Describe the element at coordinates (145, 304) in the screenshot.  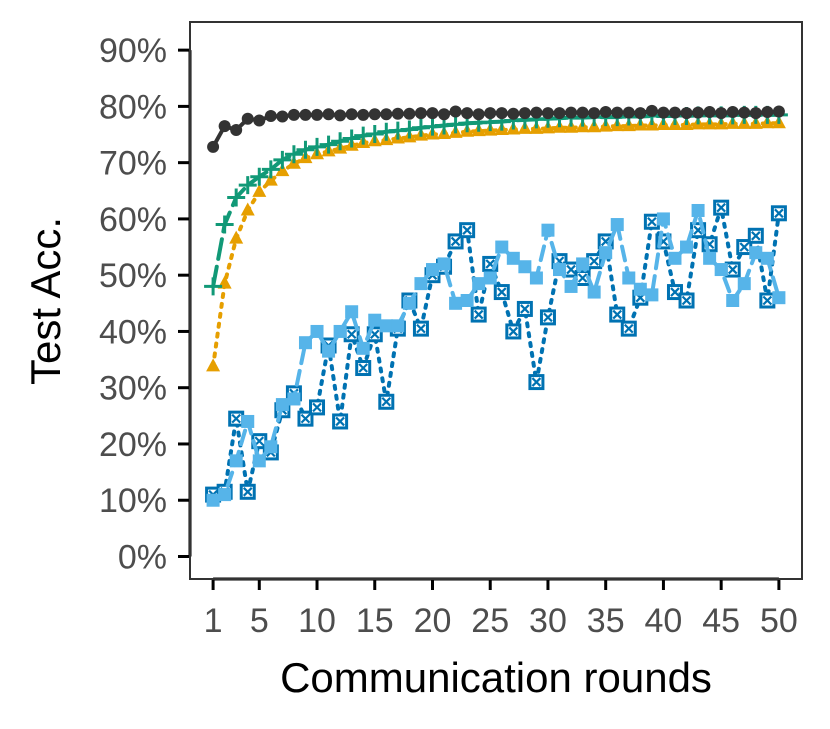
I see `y-axis: 0% 10% 20% 30% 40% 50% 60% 70% 80% 90%` at that location.